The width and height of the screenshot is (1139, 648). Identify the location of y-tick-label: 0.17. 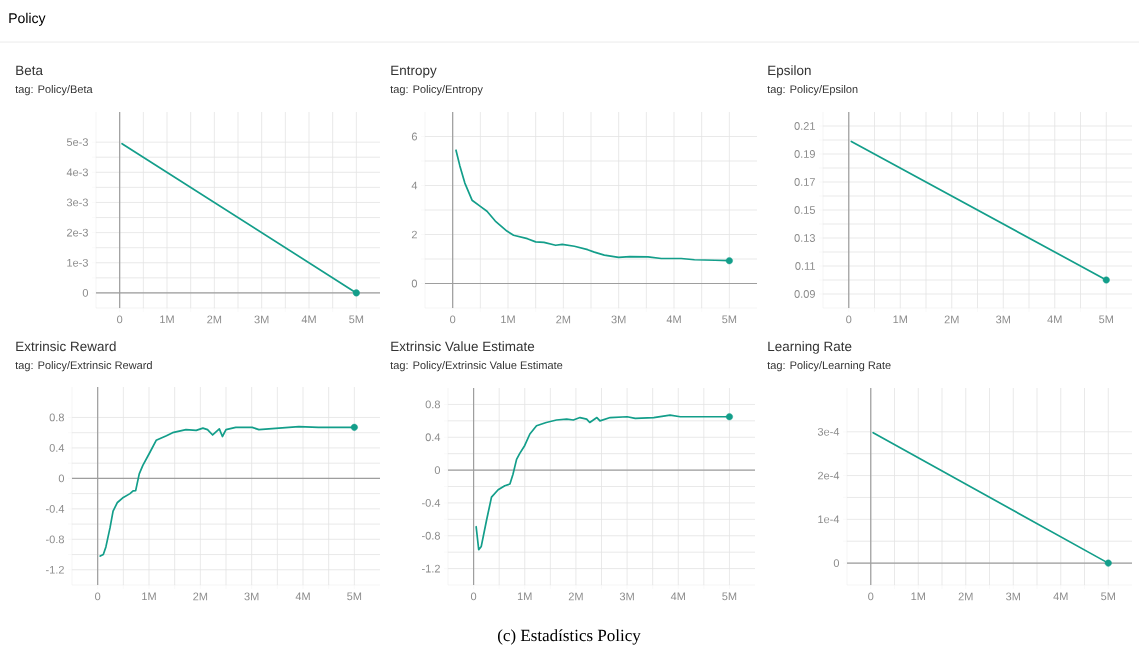
(804, 182).